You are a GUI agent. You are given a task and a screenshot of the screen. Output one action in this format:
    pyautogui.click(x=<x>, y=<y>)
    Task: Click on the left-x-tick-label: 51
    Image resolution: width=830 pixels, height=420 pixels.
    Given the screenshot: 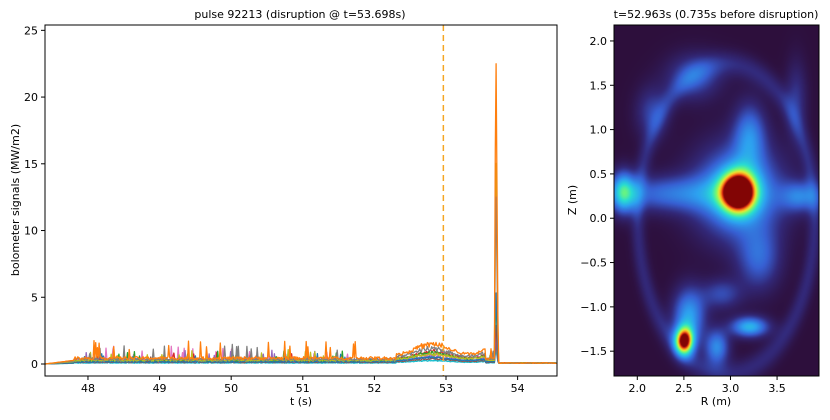 What is the action you would take?
    pyautogui.click(x=303, y=388)
    